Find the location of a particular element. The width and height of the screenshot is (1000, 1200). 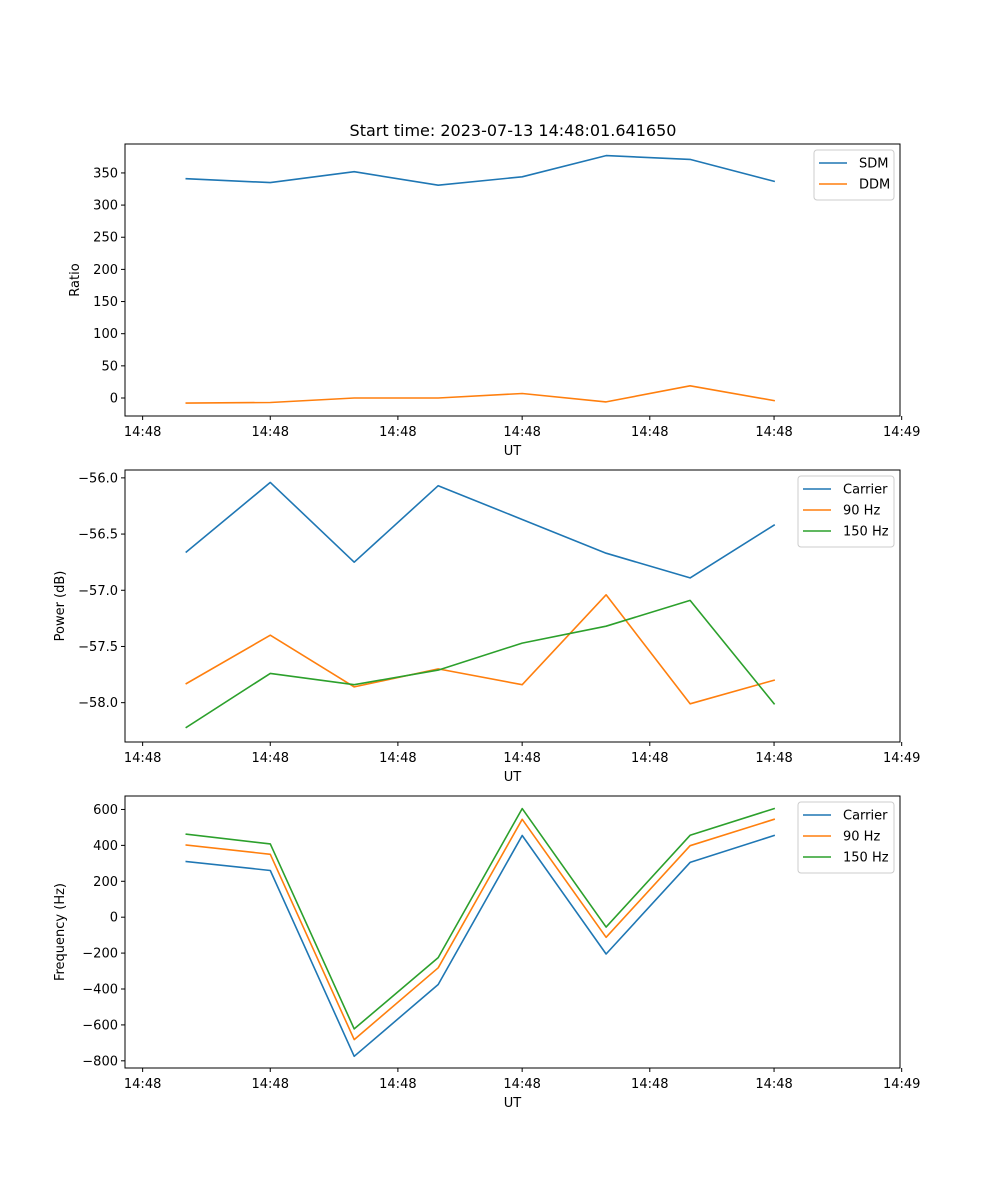

y-tick-label: 300 is located at coordinates (105, 206).